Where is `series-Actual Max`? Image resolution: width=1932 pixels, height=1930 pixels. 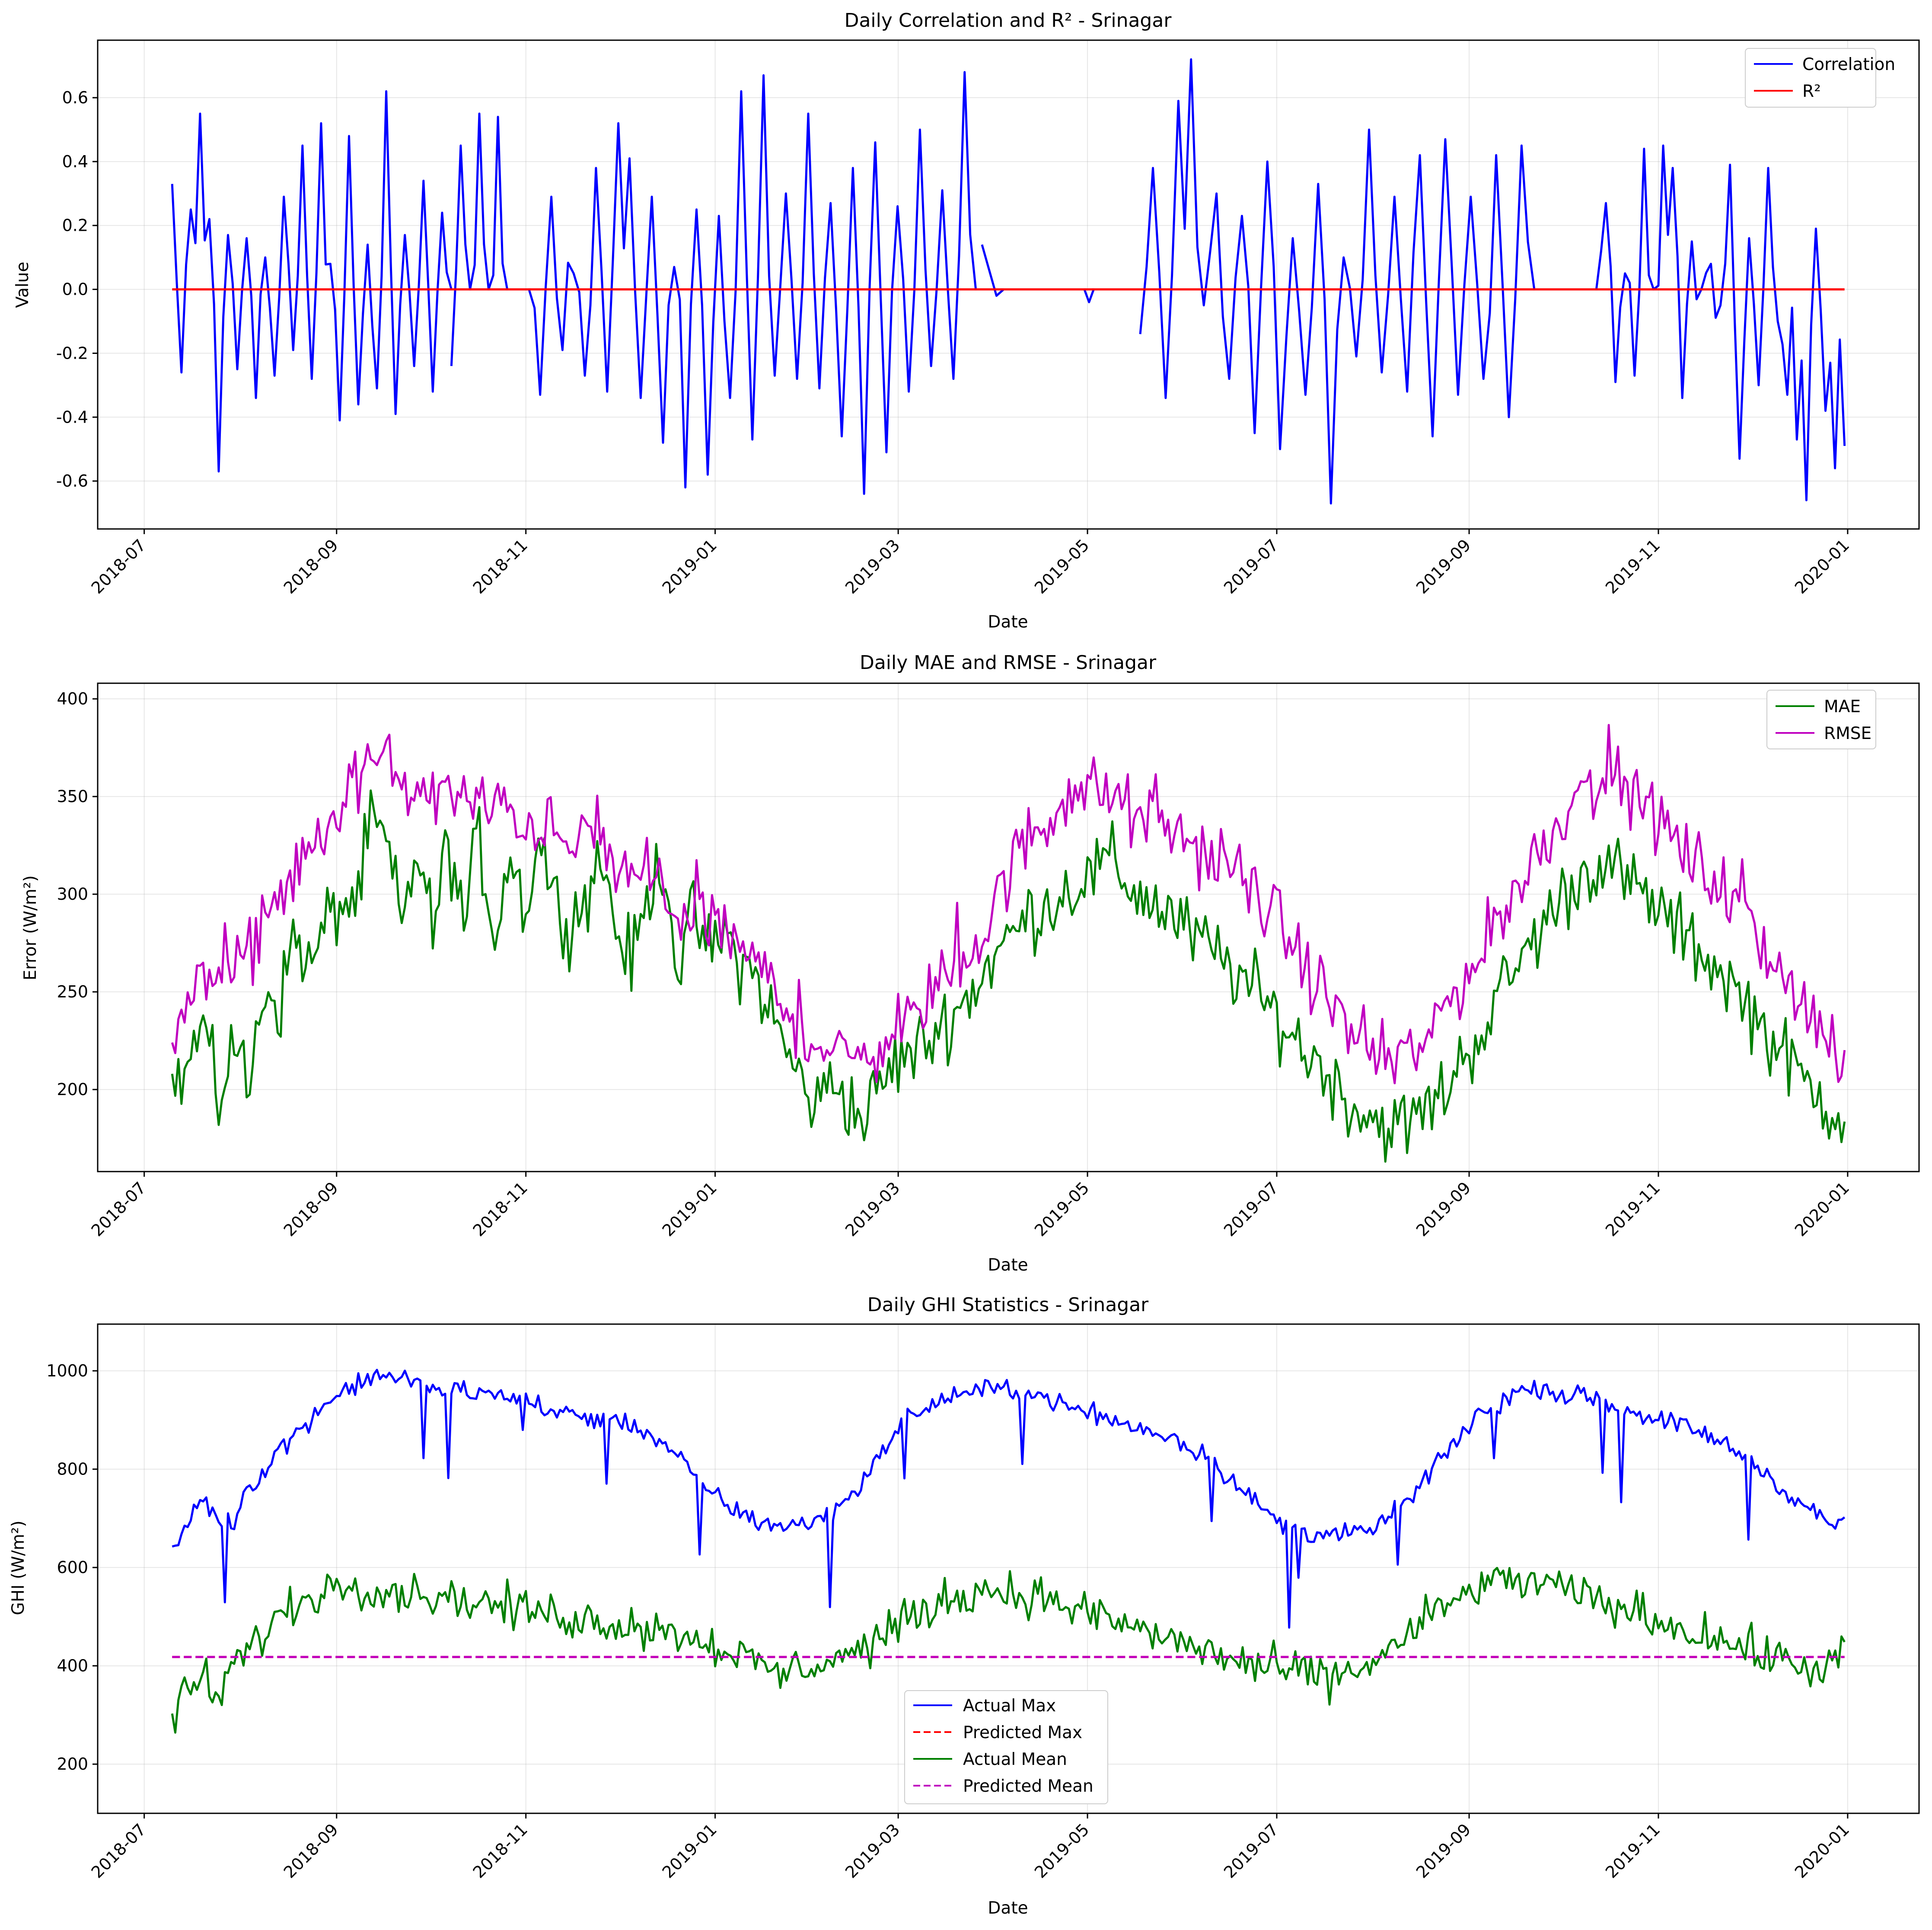 series-Actual Max is located at coordinates (1009, 1499).